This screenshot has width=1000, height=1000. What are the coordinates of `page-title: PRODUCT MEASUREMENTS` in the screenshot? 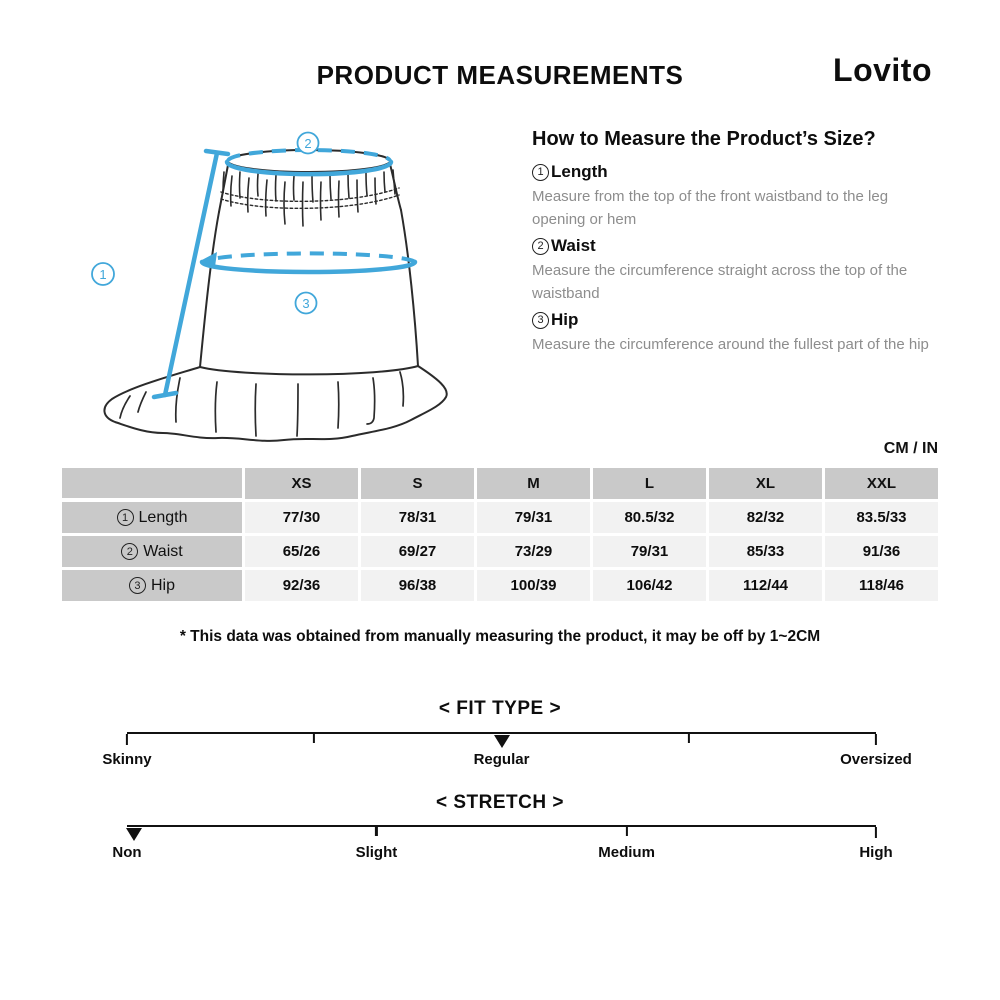 It's located at (500, 75).